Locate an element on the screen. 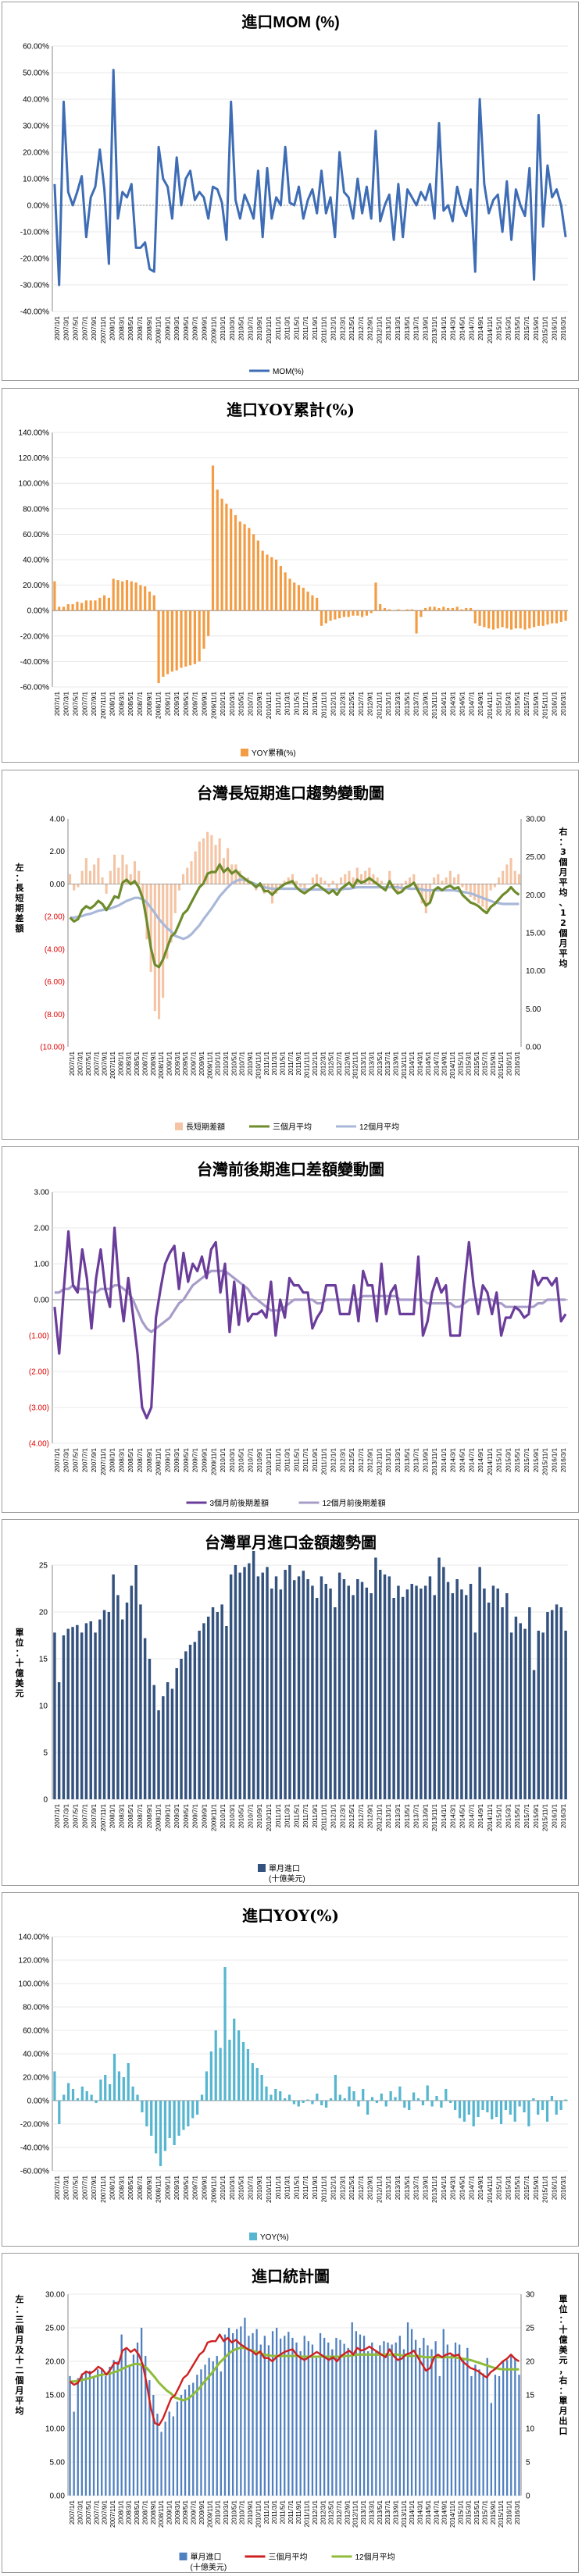  x-tick-label: 2008/1/1 is located at coordinates (120, 2512).